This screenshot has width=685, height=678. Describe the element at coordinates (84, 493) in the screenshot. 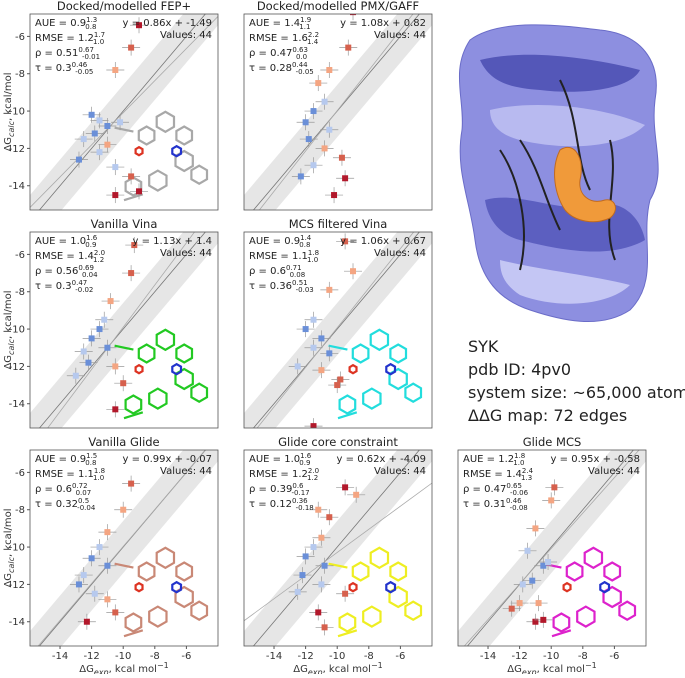

I see `stat-lower: 0.07` at that location.